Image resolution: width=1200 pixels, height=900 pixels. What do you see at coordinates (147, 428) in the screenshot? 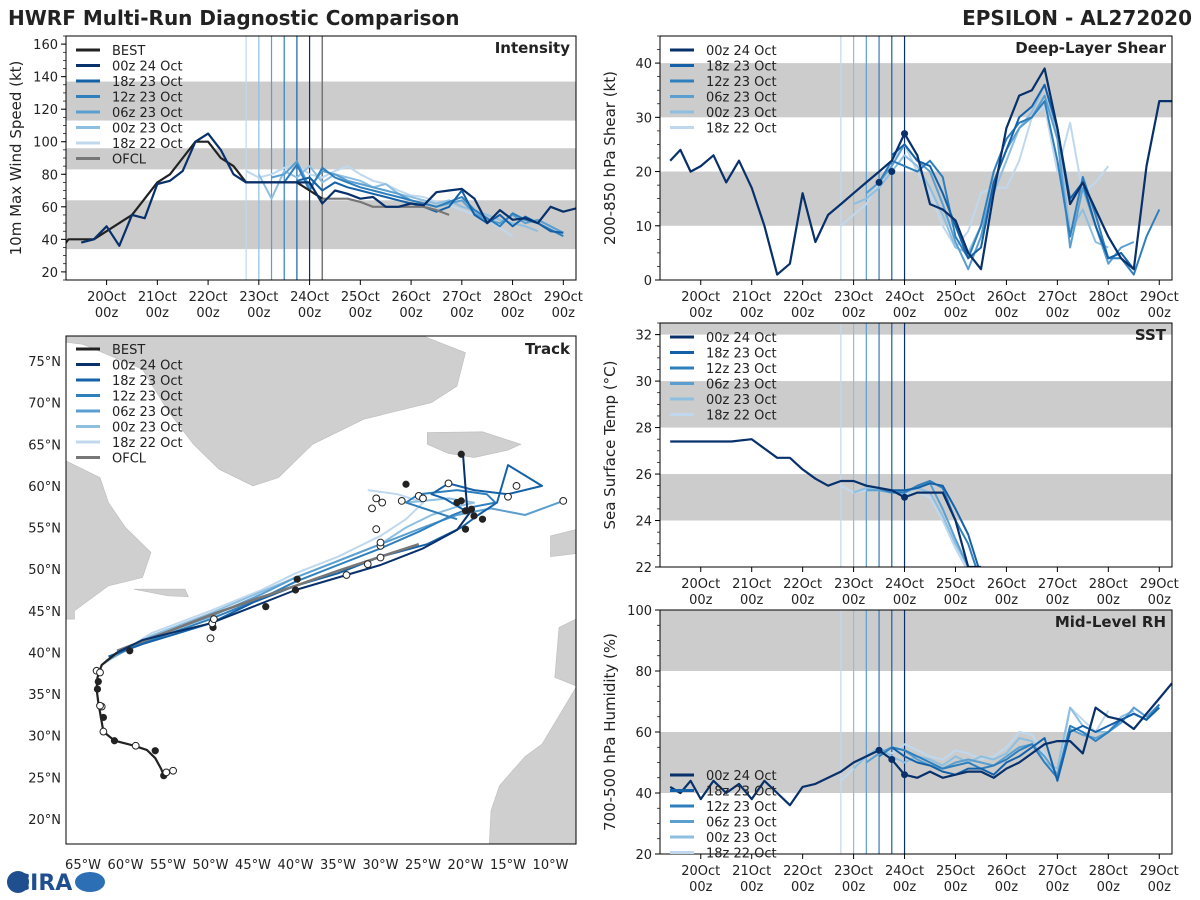
I see `track-legend-label: 00z 23 Oct` at bounding box center [147, 428].